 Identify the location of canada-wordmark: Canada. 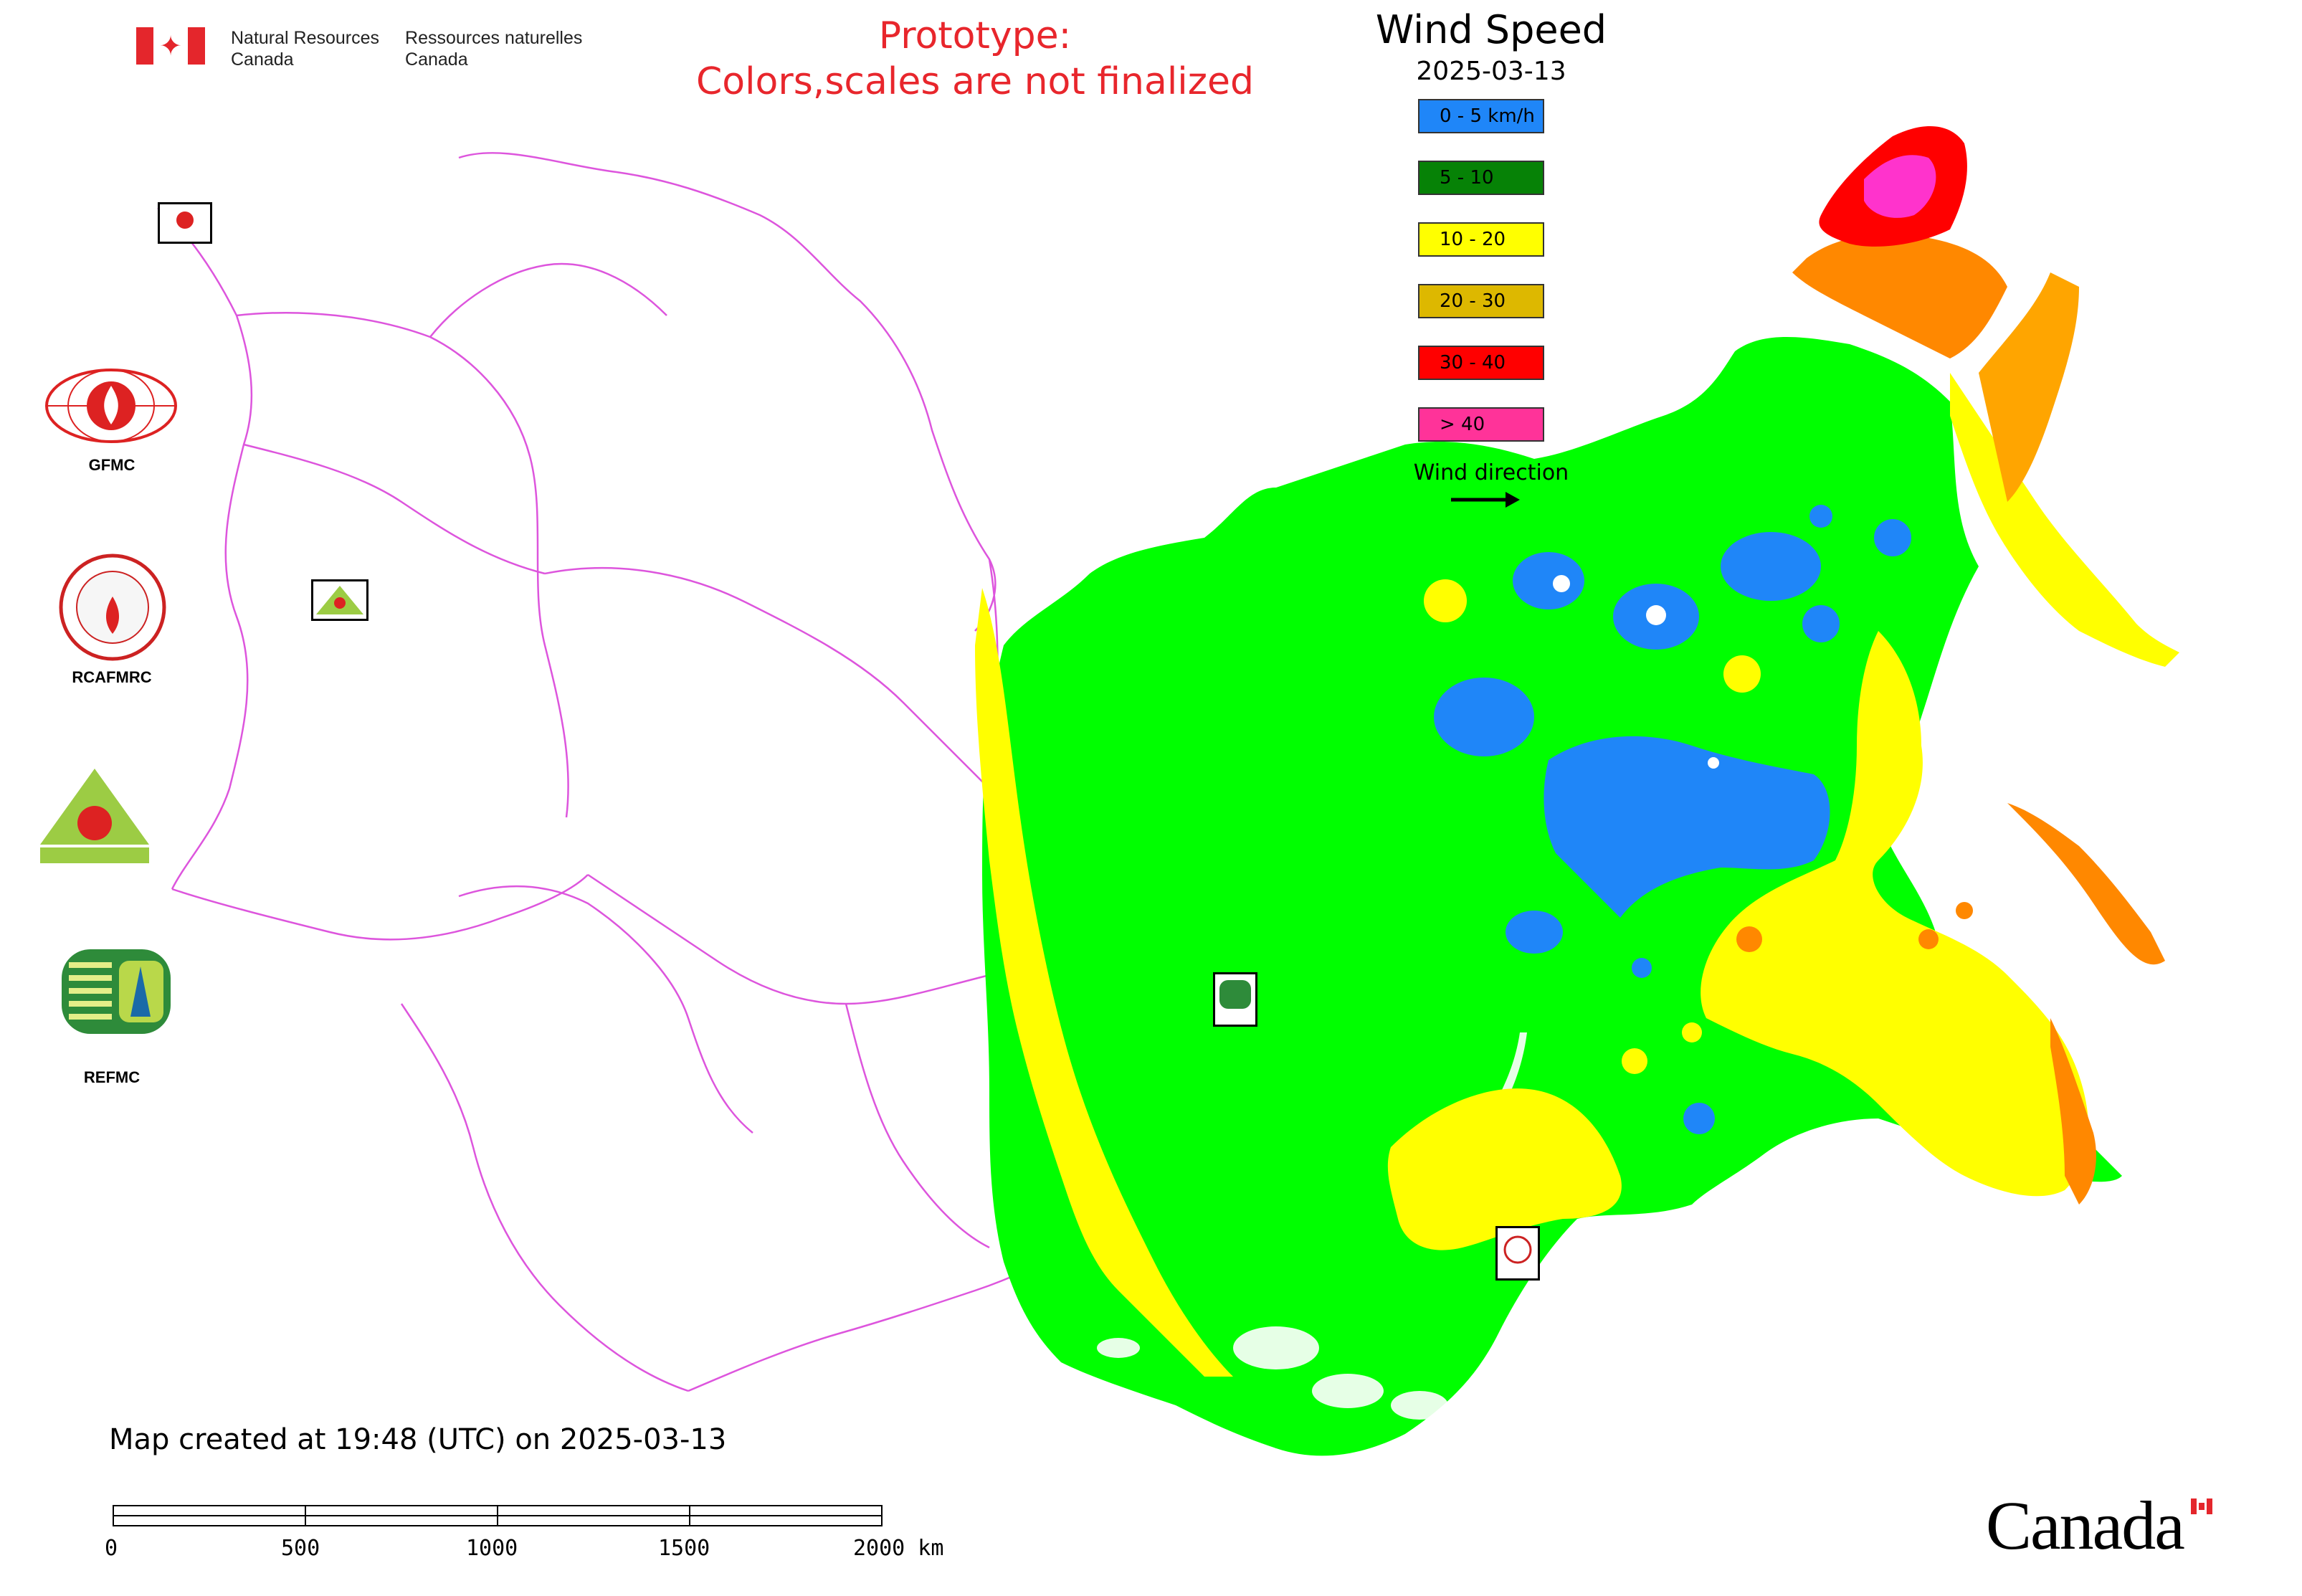
(2085, 1525).